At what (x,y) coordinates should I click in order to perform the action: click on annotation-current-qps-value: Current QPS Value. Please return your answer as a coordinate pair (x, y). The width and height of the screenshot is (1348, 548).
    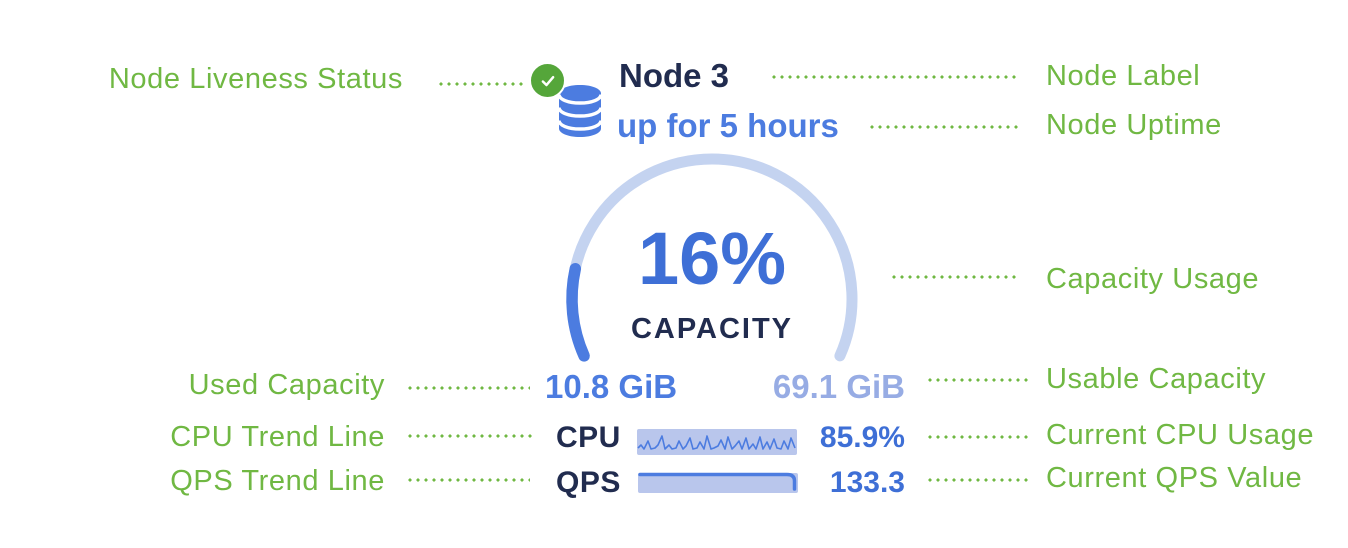
    Looking at the image, I should click on (1174, 478).